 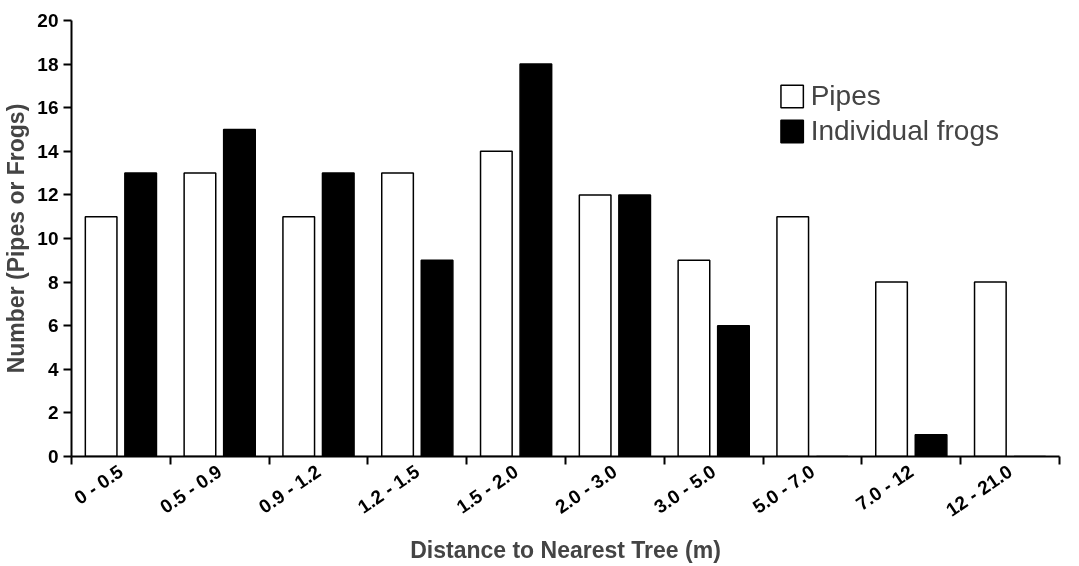 What do you see at coordinates (48, 108) in the screenshot?
I see `y-tick-label: 16` at bounding box center [48, 108].